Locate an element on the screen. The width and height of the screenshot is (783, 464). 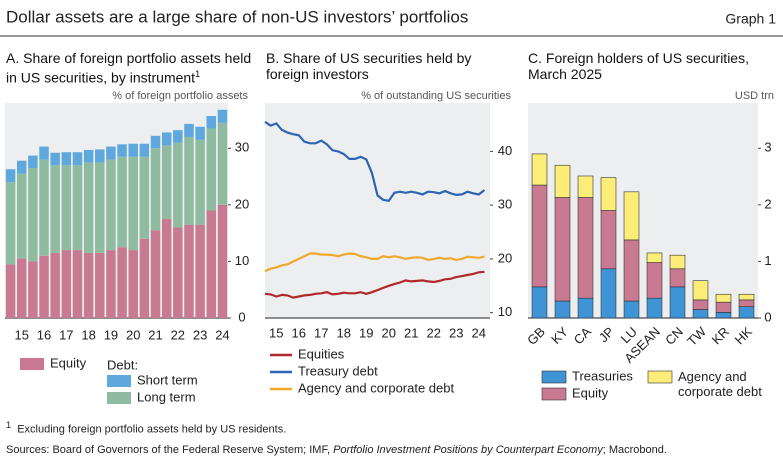
graph-label: Graph 1 is located at coordinates (750, 19).